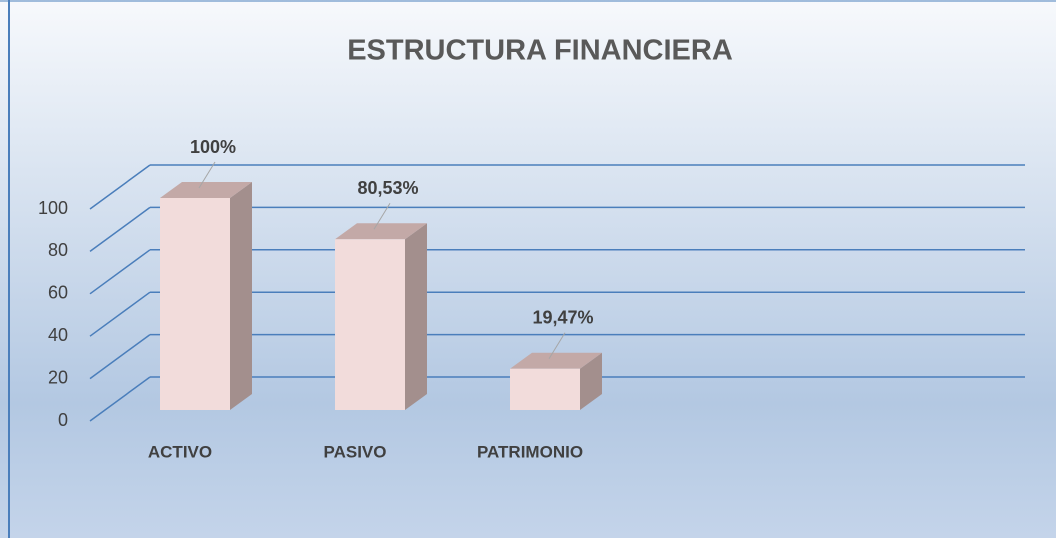 The height and width of the screenshot is (538, 1056). Describe the element at coordinates (213, 147) in the screenshot. I see `value-label: 100%` at that location.